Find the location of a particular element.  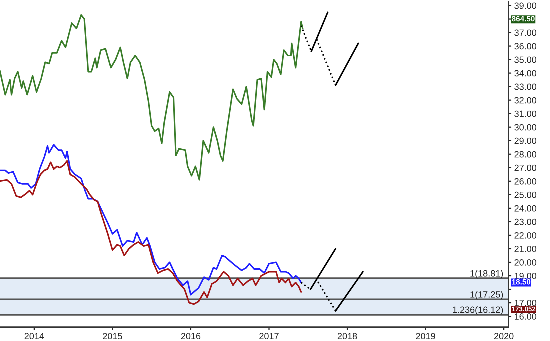

y-tick-label: 34.00 is located at coordinates (525, 73).